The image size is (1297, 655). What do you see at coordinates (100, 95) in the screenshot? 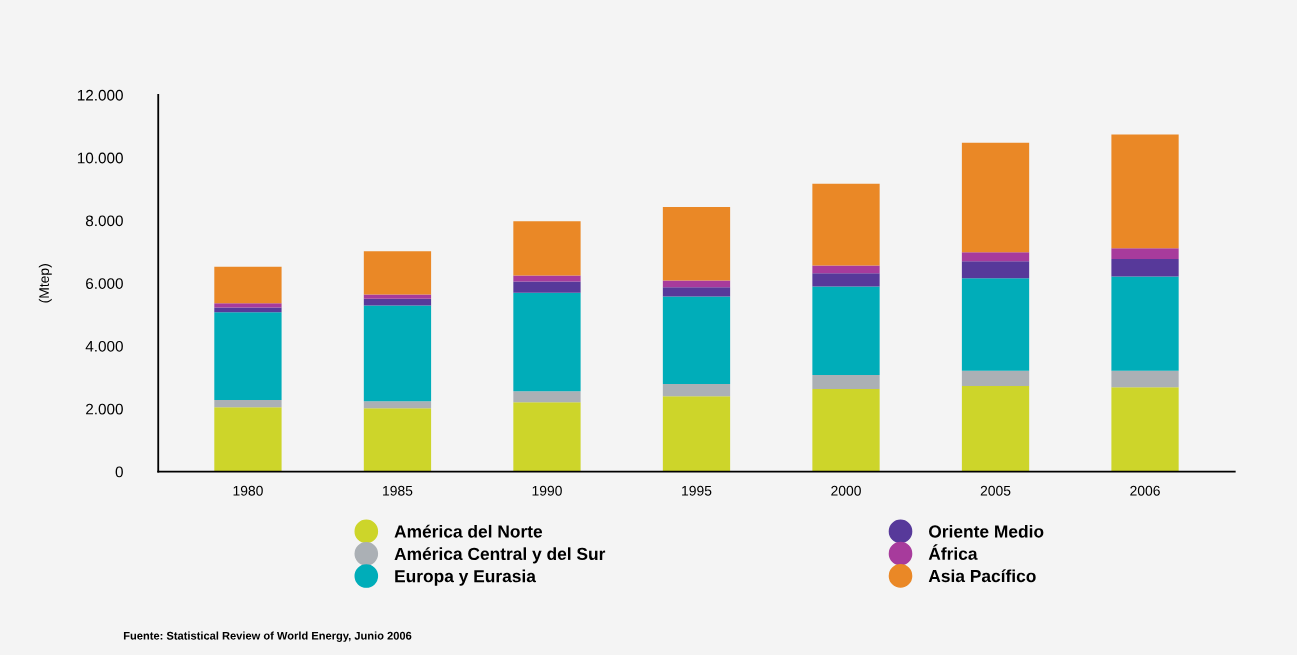
I see `y-tick-label: 12.000` at bounding box center [100, 95].